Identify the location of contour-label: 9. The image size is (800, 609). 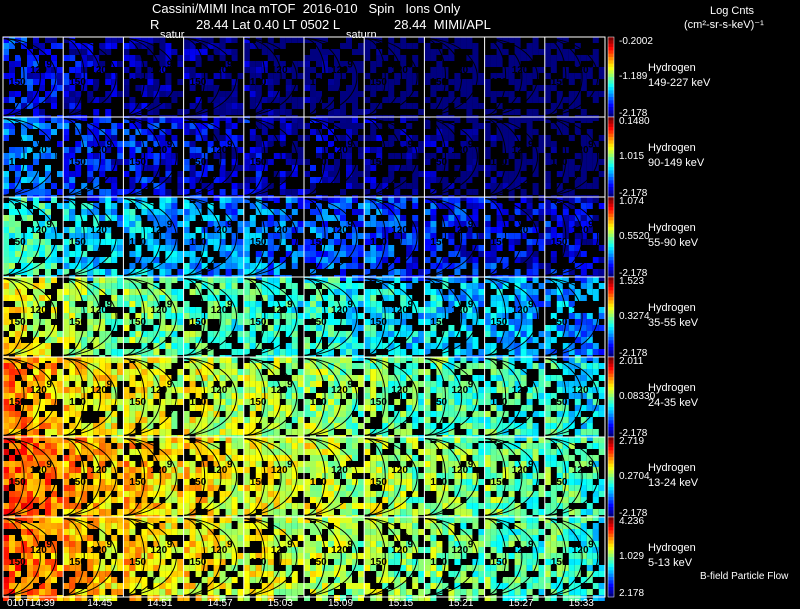
(591, 304).